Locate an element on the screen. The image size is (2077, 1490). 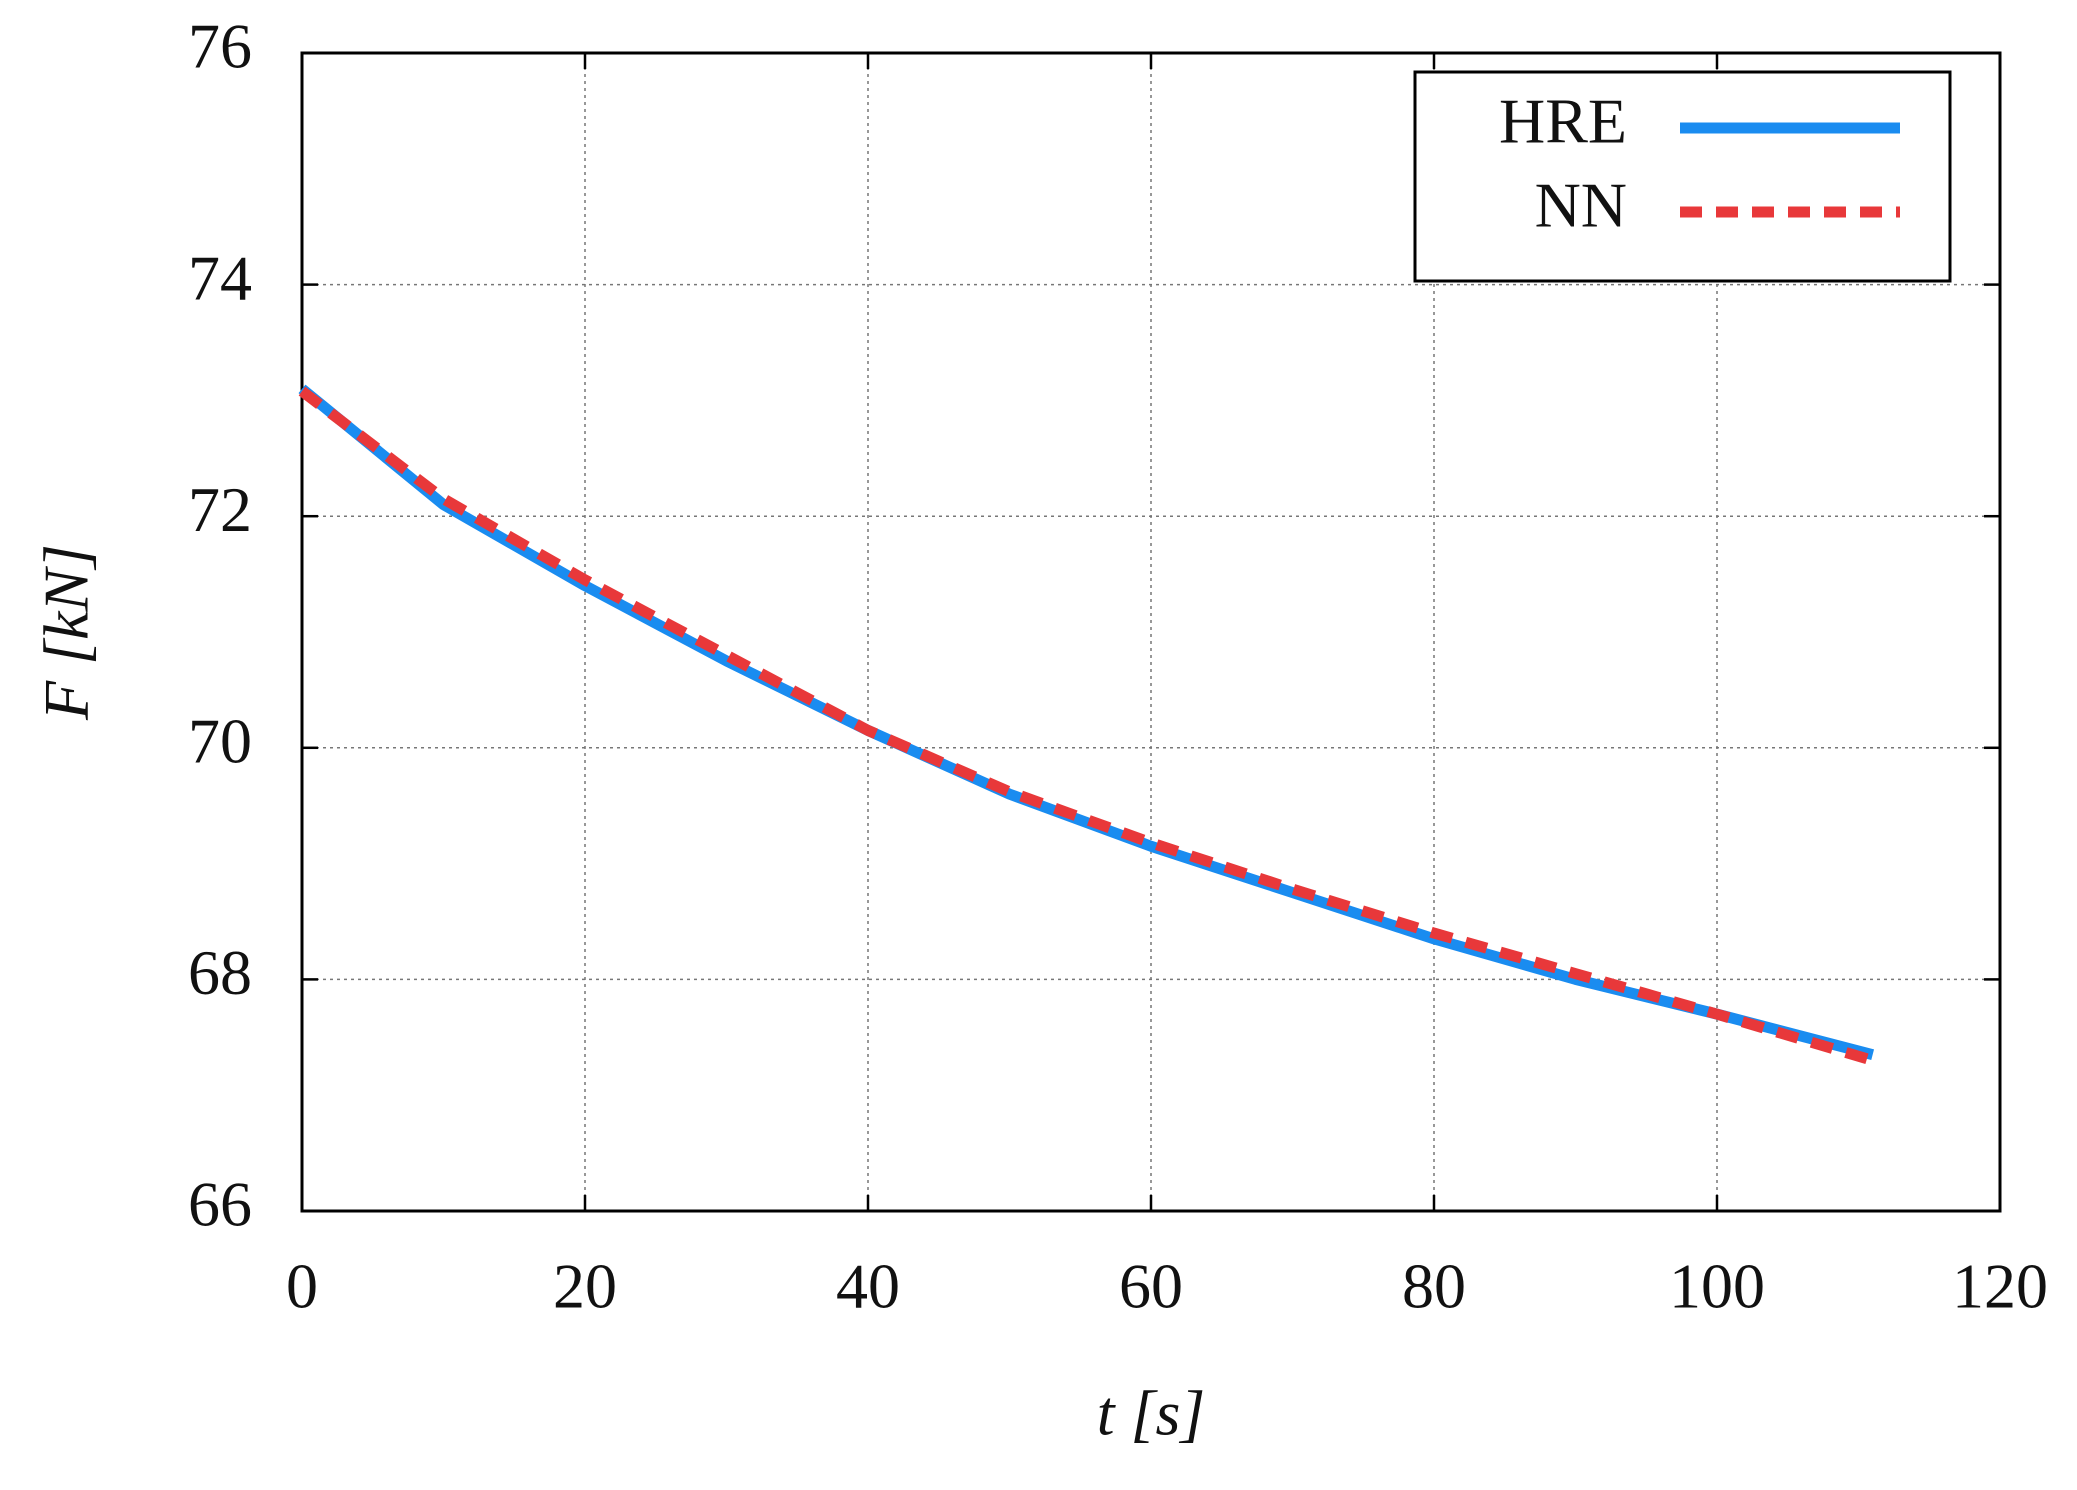
x-tick-label: 100 is located at coordinates (1717, 1286).